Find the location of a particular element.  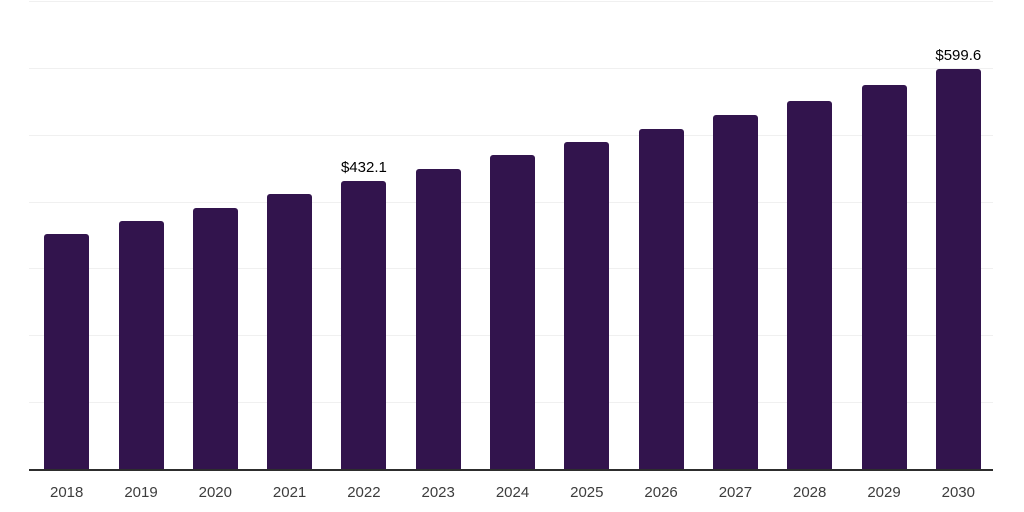

bar-2024 is located at coordinates (512, 312).